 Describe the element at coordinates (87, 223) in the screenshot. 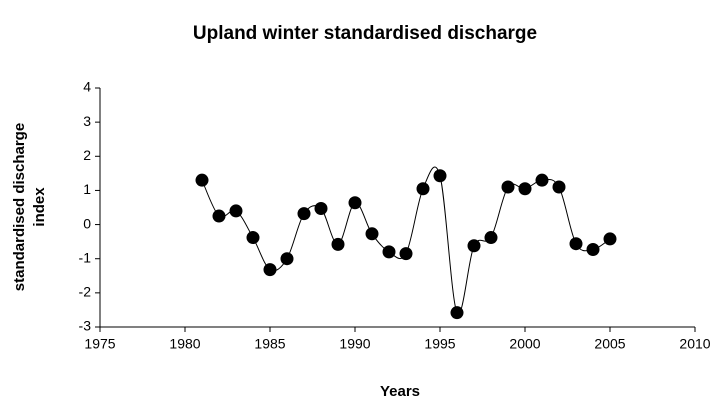

I see `y-tick-label: 0` at that location.